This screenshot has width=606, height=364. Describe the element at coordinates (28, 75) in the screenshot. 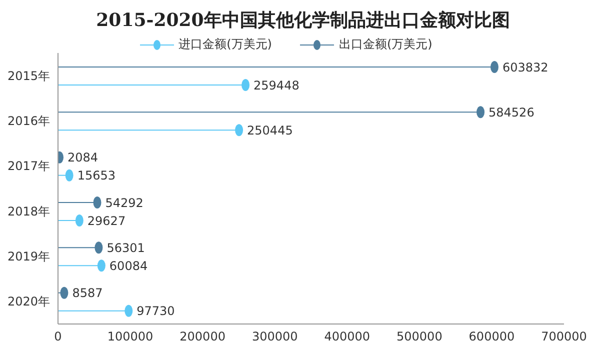

I see `y-tick-label: 2015年` at that location.